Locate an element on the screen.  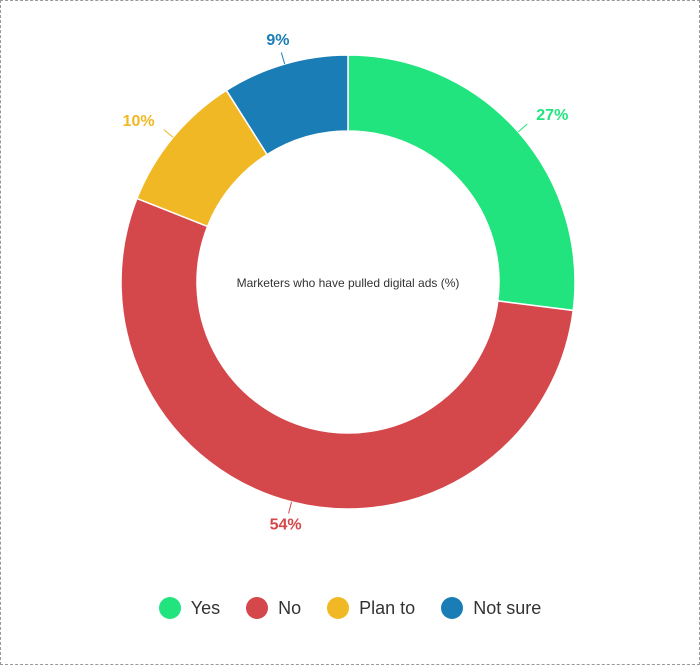
legend-label: Not sure is located at coordinates (507, 607).